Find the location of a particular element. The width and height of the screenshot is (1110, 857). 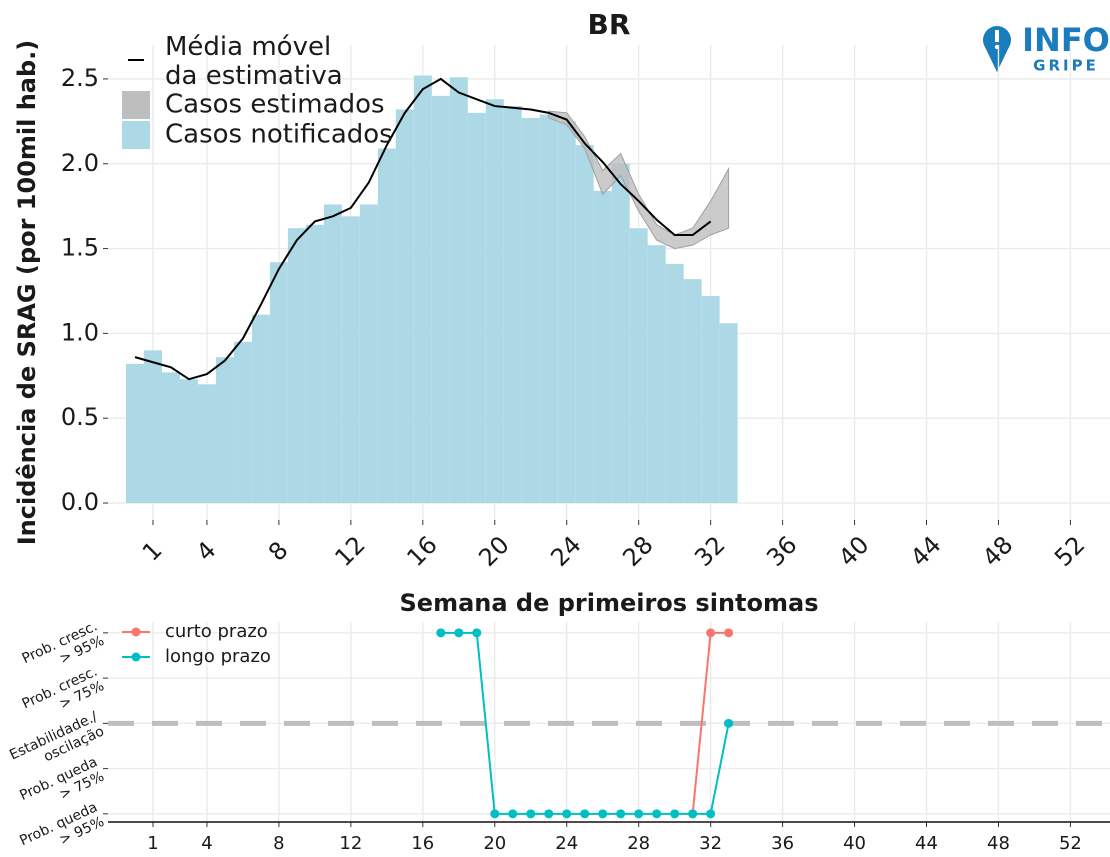

x-axis-title: Semana de primeiros sintomas is located at coordinates (609, 603).